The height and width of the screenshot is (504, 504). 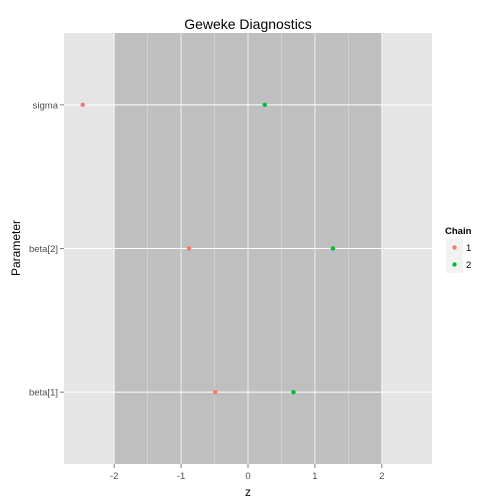 I want to click on y-tick-label: beta[2], so click(x=43, y=249).